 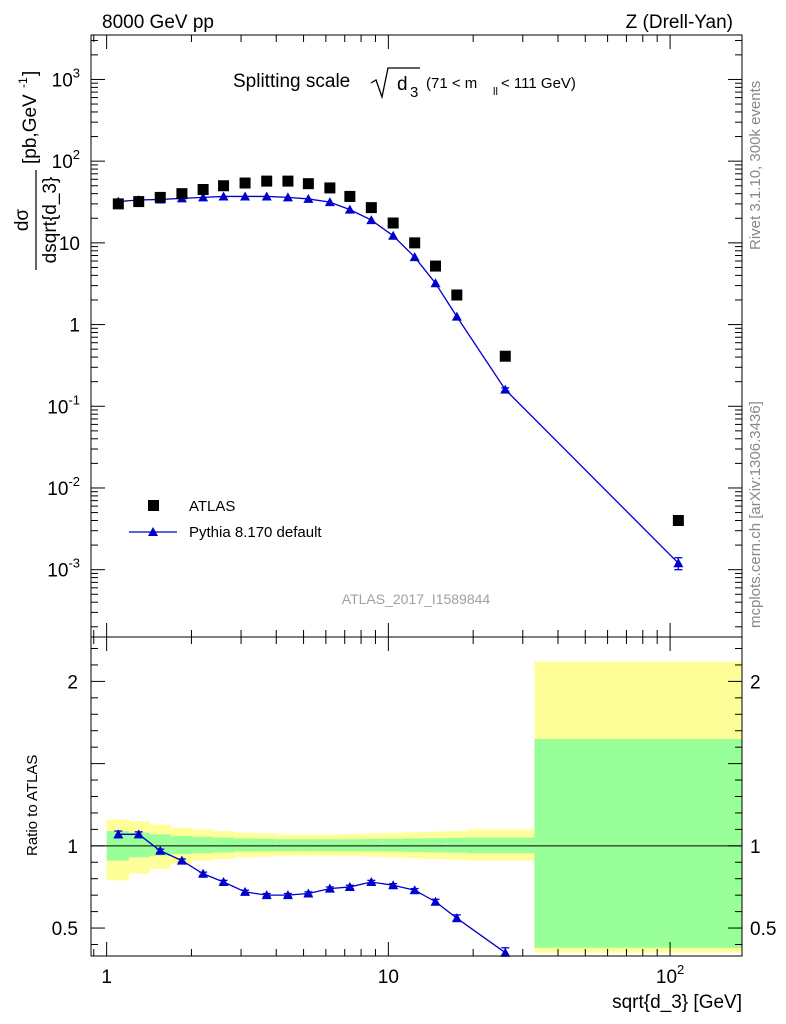 What do you see at coordinates (65, 929) in the screenshot?
I see `ratio-y-tick-label-left: 0.5` at bounding box center [65, 929].